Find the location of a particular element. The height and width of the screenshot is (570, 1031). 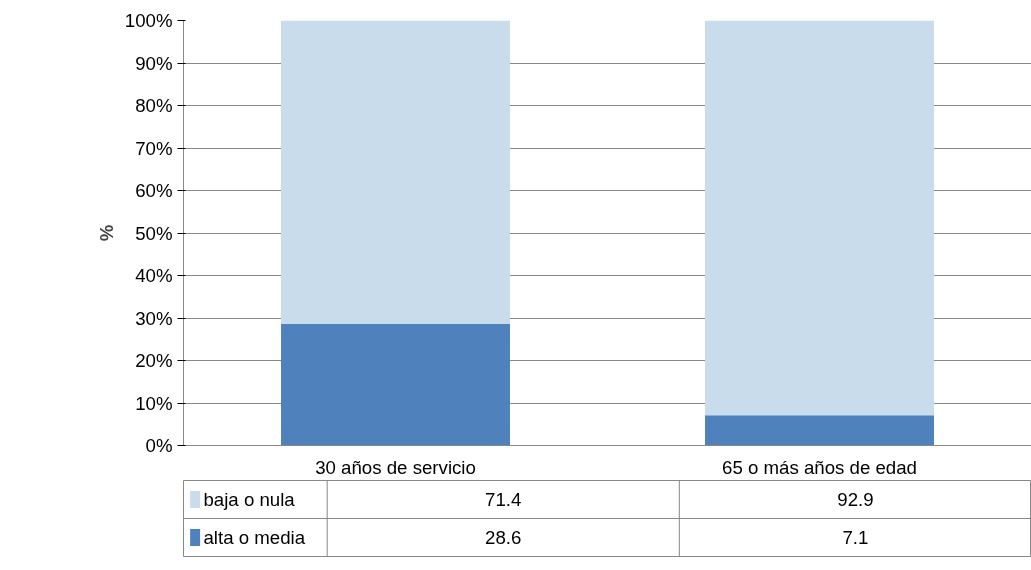

y-tick-label: 90% is located at coordinates (154, 63).